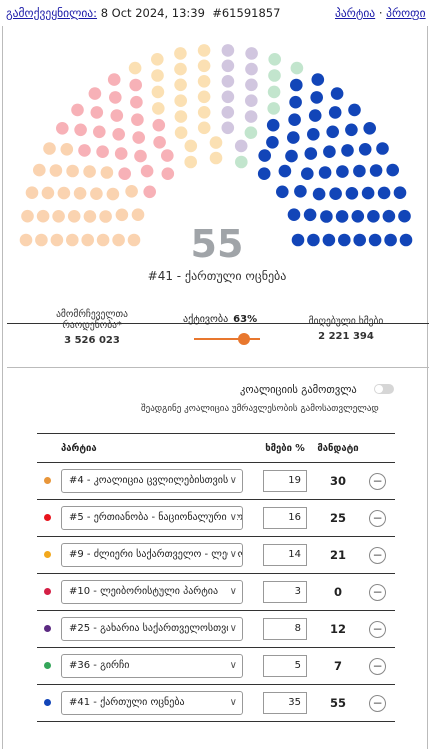 The height and width of the screenshot is (749, 430). What do you see at coordinates (285, 703) in the screenshot?
I see `vote-percent-input: 35` at bounding box center [285, 703].